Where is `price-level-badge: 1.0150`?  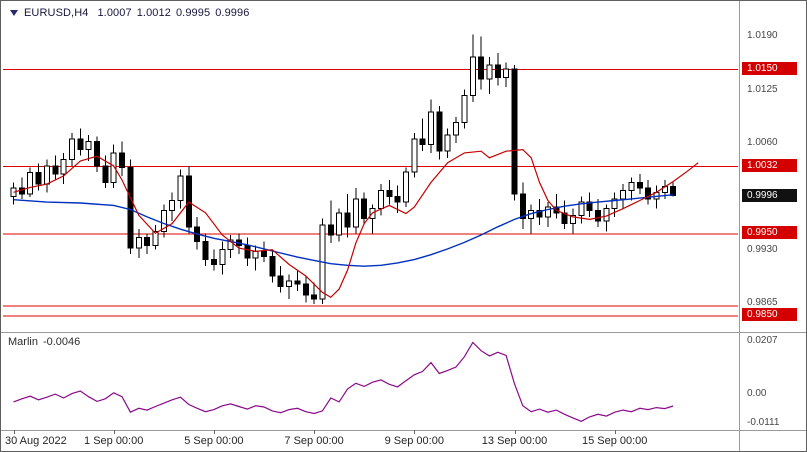 price-level-badge: 1.0150 is located at coordinates (769, 69).